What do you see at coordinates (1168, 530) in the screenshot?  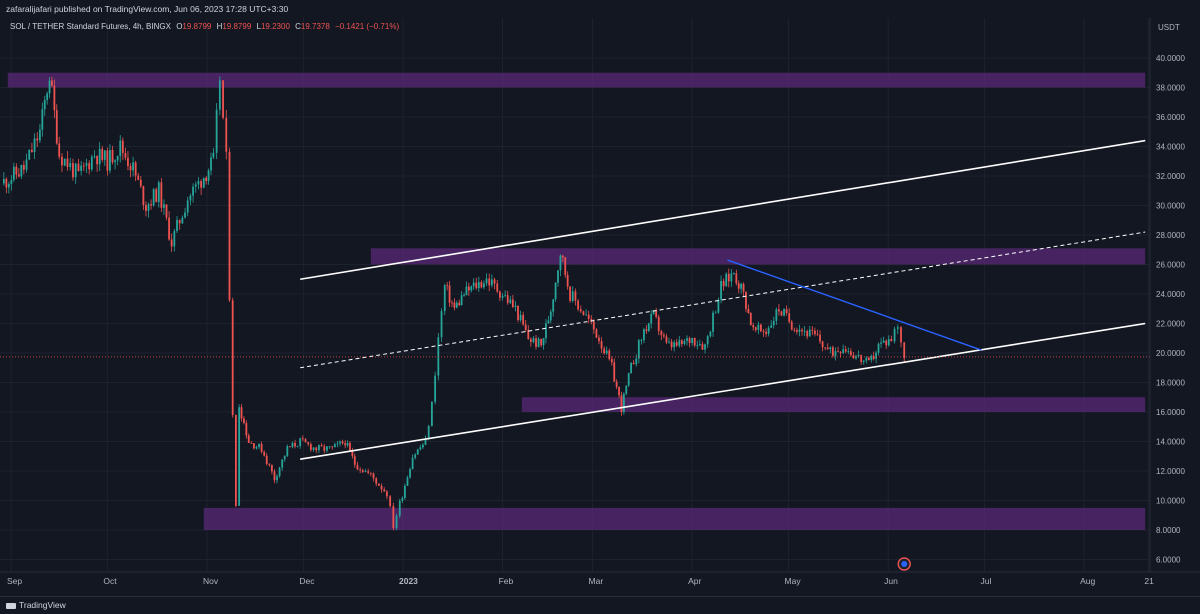 I see `price-tick-label: 8.0000` at bounding box center [1168, 530].